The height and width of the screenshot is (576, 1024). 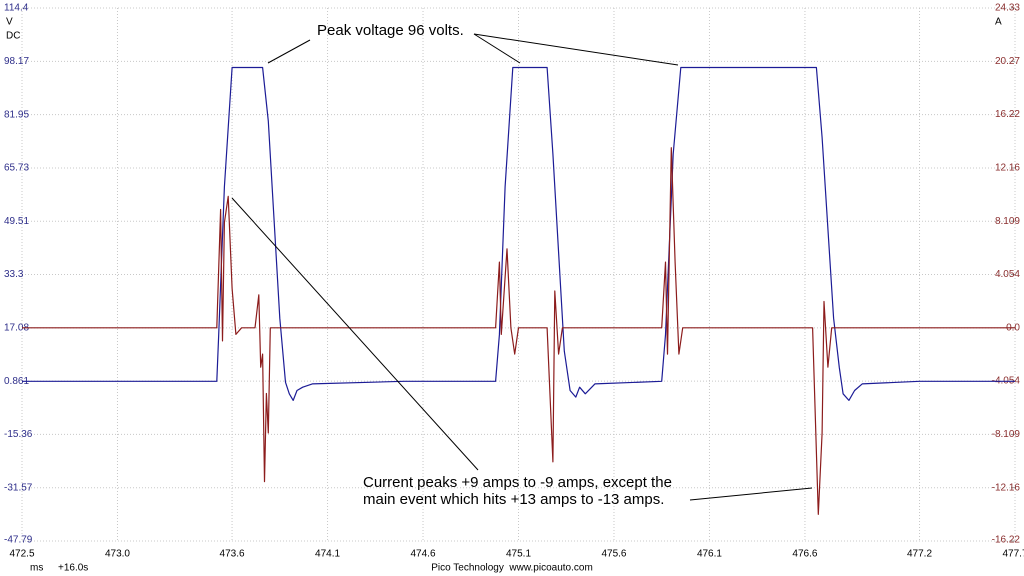 What do you see at coordinates (117, 554) in the screenshot?
I see `x-tick-label: 473.0` at bounding box center [117, 554].